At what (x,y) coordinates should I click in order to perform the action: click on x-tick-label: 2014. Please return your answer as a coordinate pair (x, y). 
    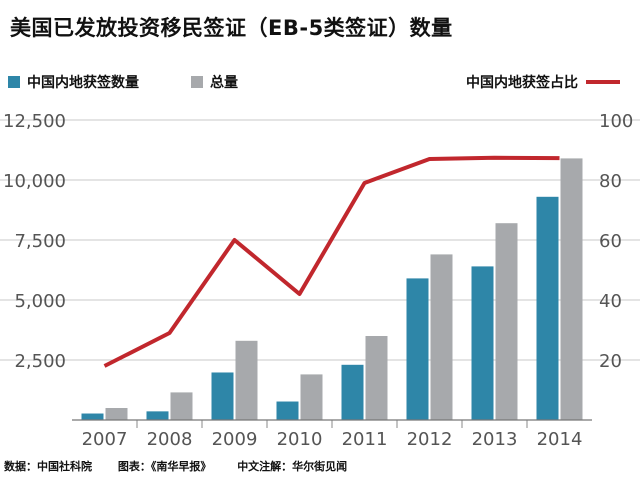
    Looking at the image, I should click on (560, 439).